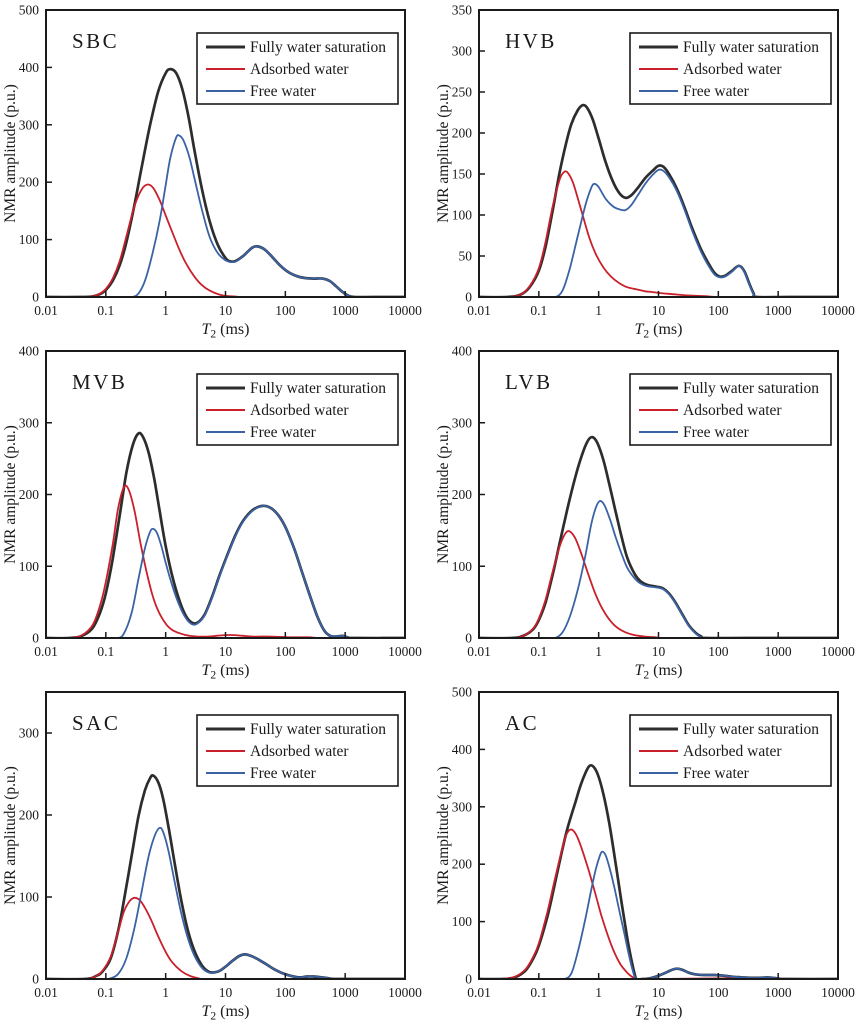 This screenshot has width=865, height=1024. What do you see at coordinates (462, 692) in the screenshot?
I see `y-tick-label: 500` at bounding box center [462, 692].